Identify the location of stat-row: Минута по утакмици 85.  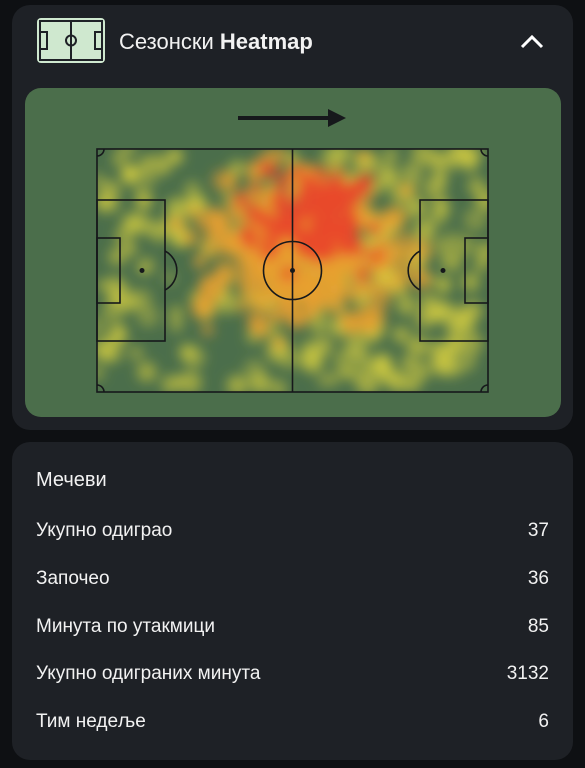
(292, 627).